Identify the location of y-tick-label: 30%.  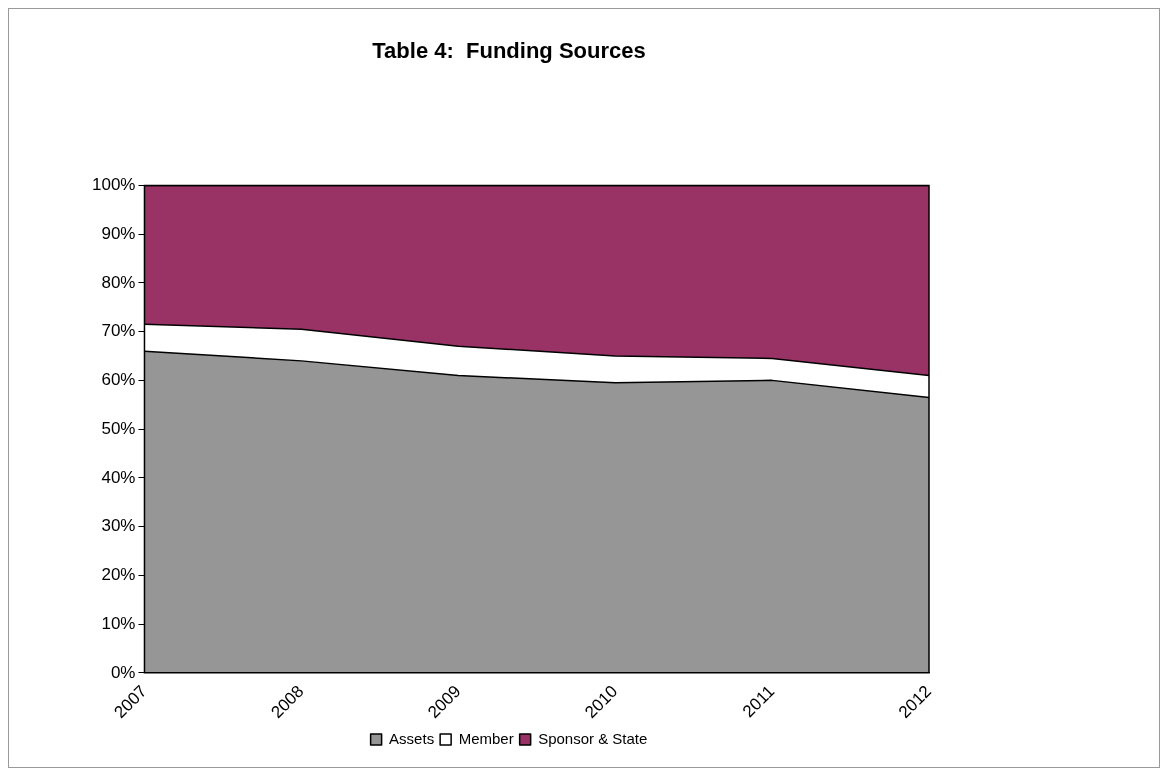
(118, 526).